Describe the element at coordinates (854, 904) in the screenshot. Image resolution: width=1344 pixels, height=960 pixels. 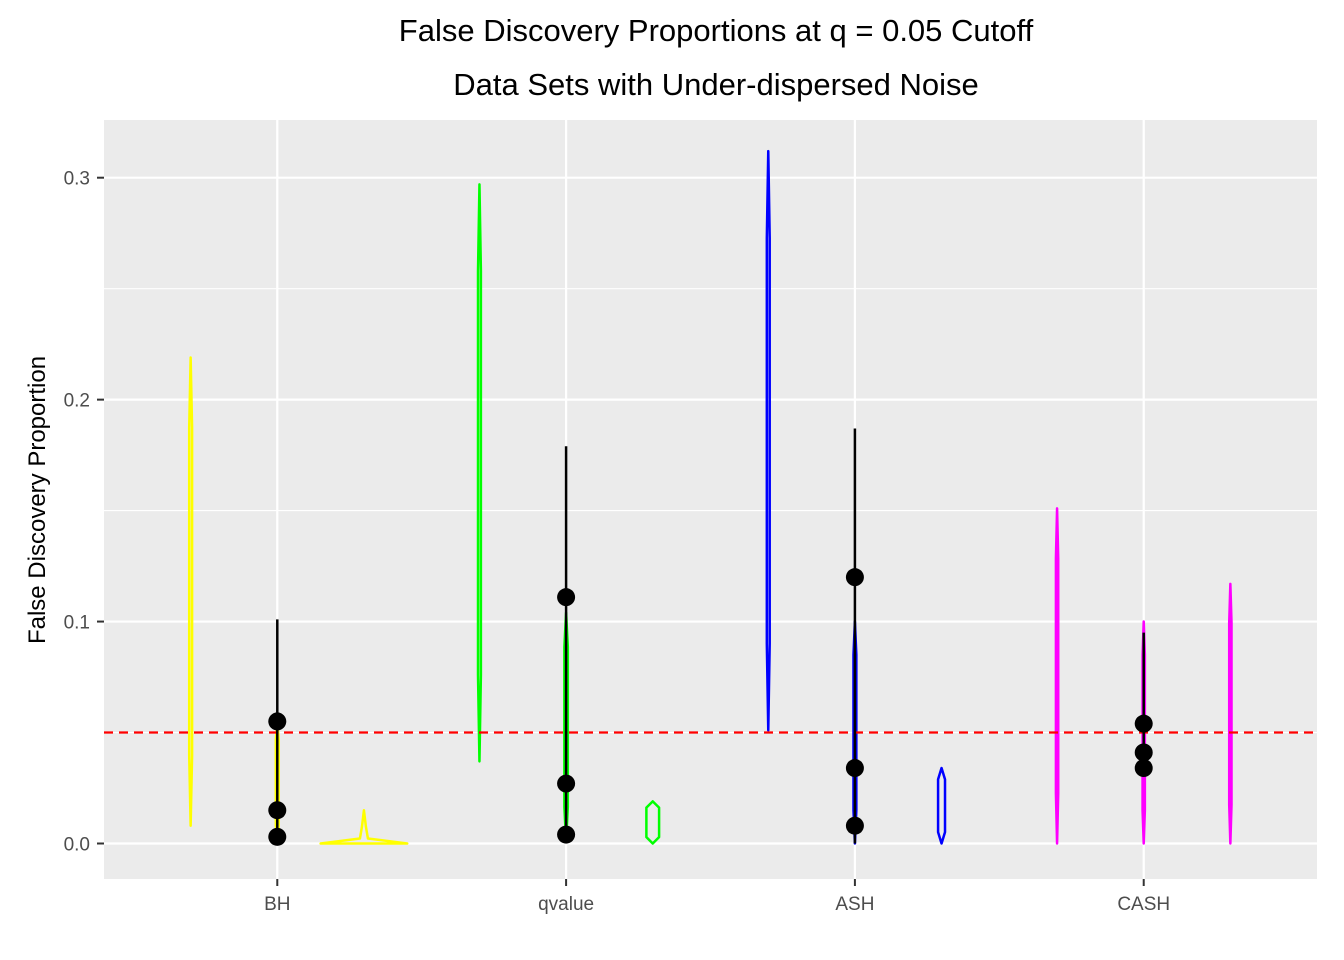
I see `x-tick-label: ASH` at that location.